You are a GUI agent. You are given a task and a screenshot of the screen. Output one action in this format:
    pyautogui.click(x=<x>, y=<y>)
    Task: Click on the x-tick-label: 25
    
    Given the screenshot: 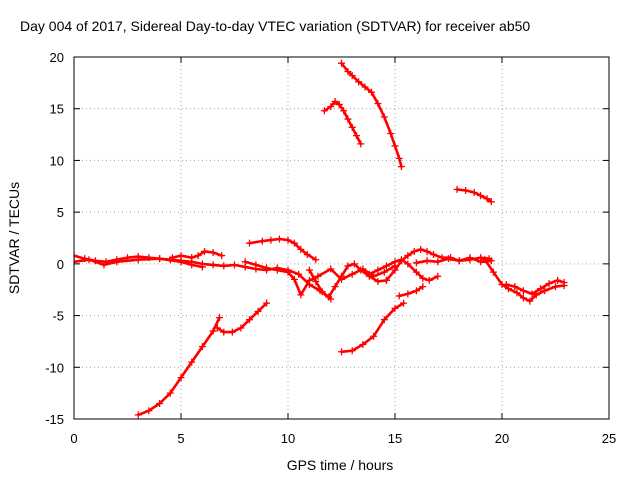 What is the action you would take?
    pyautogui.click(x=609, y=438)
    